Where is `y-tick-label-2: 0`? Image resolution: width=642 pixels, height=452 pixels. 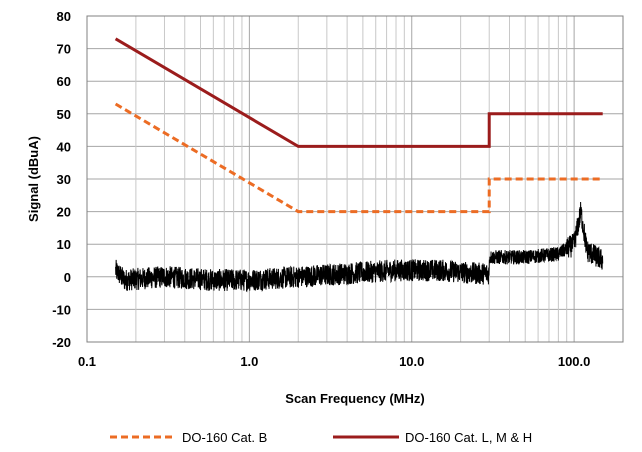 y-tick-label-2: 0 is located at coordinates (67, 277).